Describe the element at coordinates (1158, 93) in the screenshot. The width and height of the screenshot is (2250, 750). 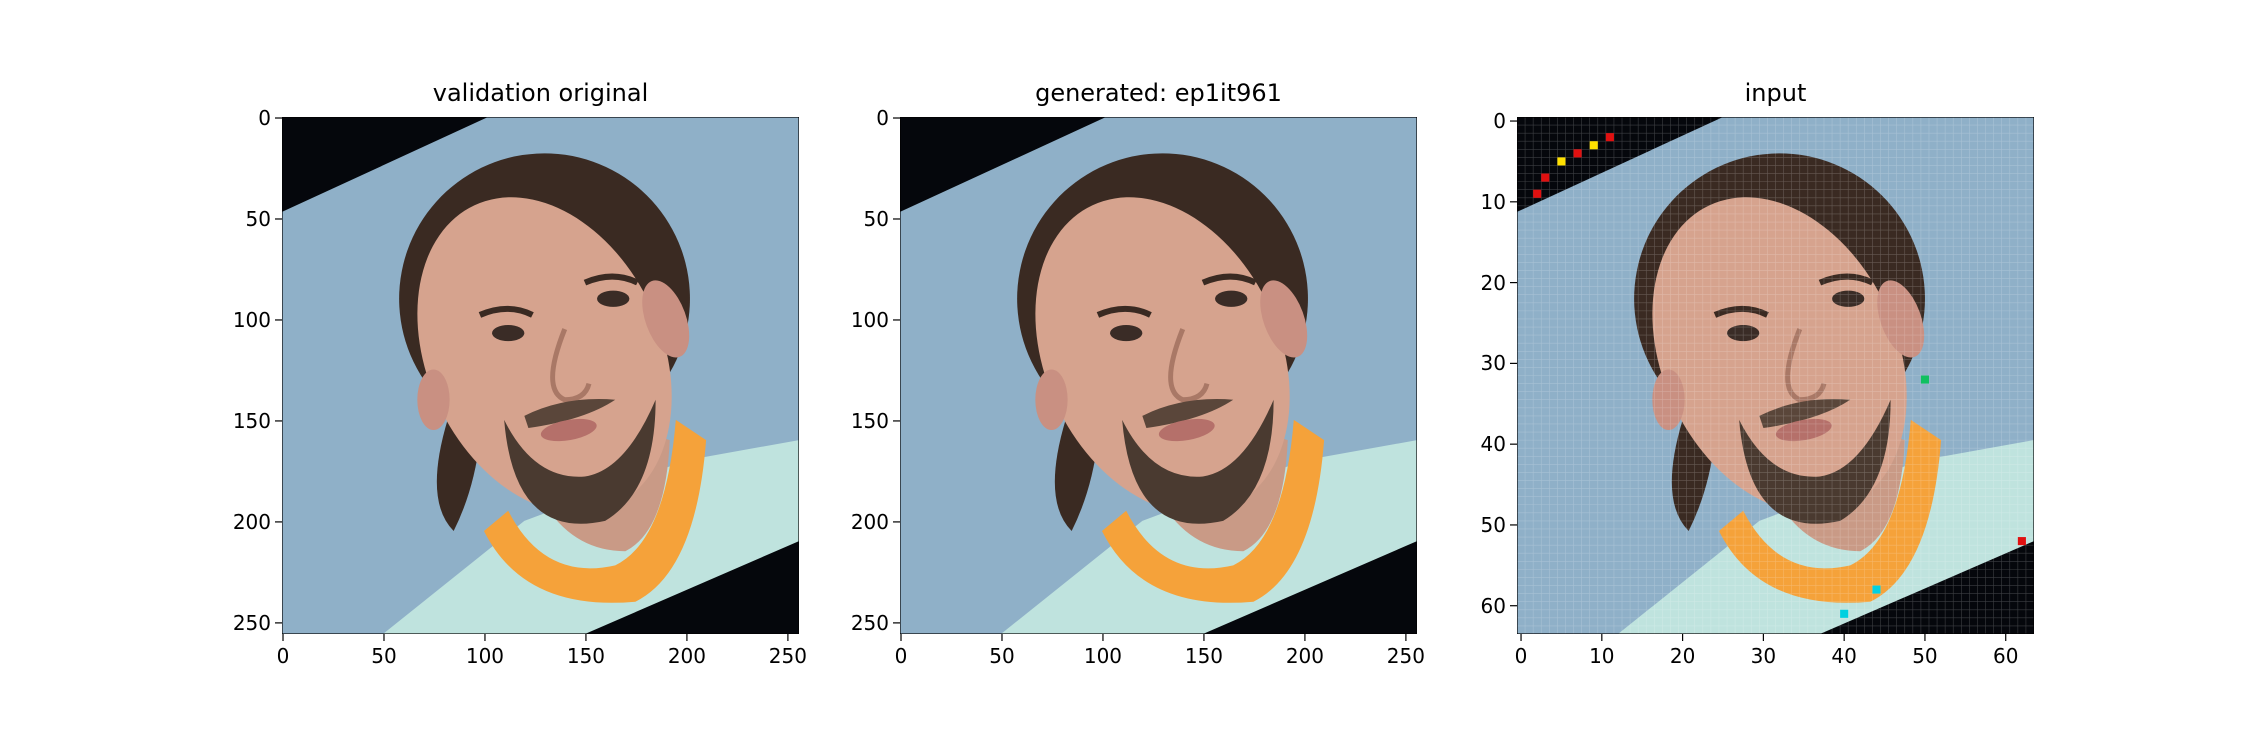
I see `panel-title: generated: ep1it961` at that location.